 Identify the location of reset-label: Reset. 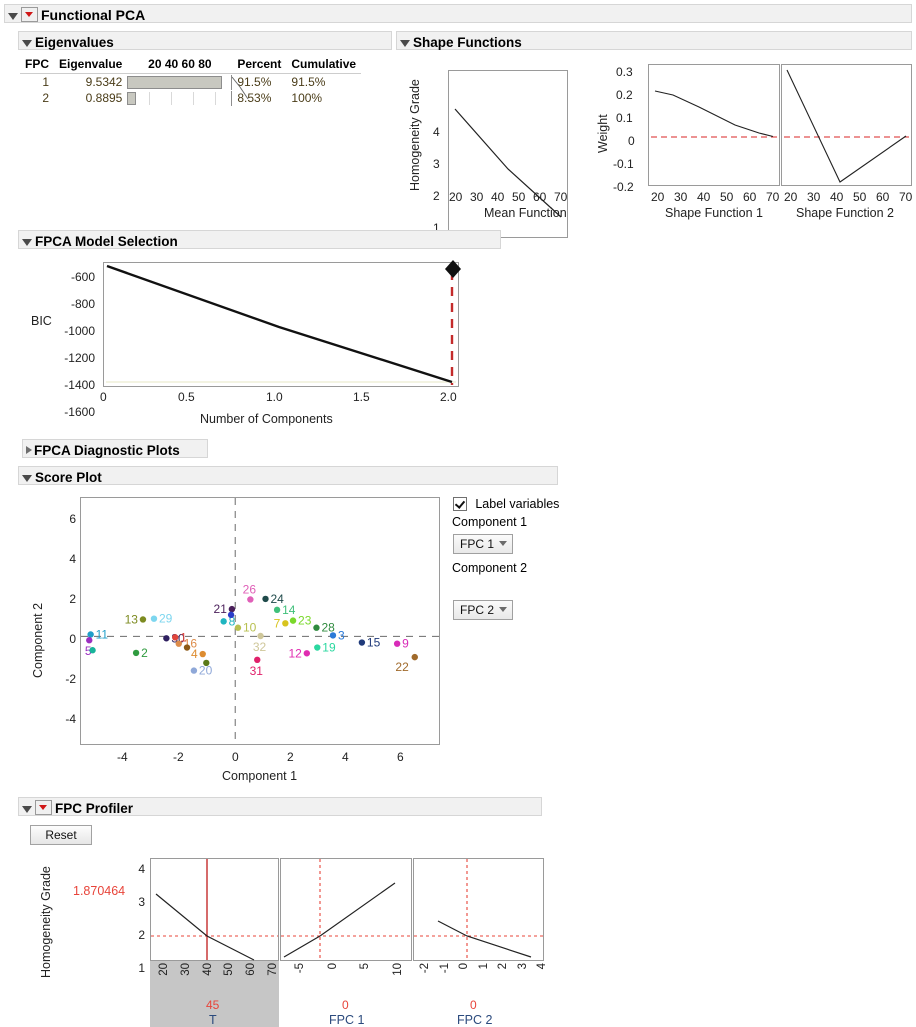
(61, 835).